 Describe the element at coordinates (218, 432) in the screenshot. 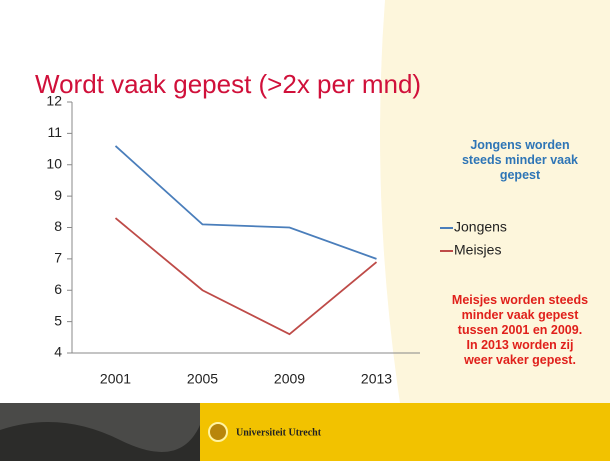

I see `logo` at that location.